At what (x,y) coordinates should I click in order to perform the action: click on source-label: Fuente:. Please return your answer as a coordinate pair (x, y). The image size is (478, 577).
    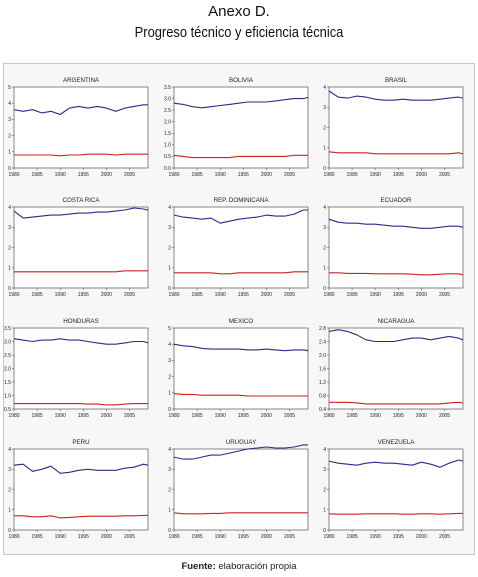
    Looking at the image, I should click on (198, 566).